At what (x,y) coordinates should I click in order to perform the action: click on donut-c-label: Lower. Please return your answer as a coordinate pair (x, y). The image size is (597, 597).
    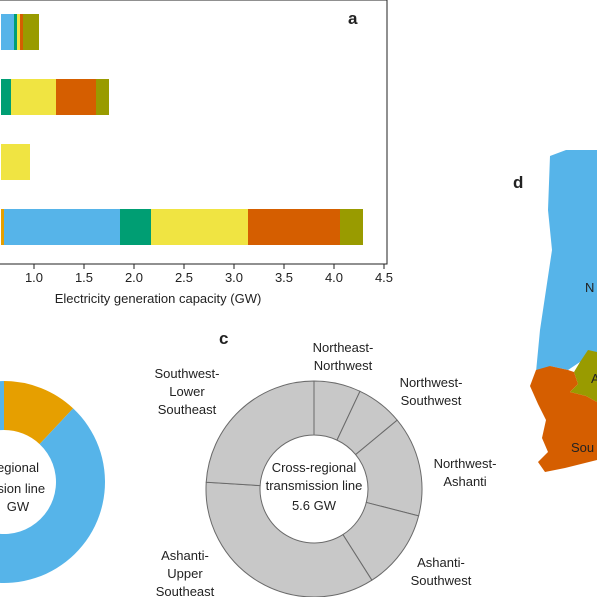
    Looking at the image, I should click on (187, 391).